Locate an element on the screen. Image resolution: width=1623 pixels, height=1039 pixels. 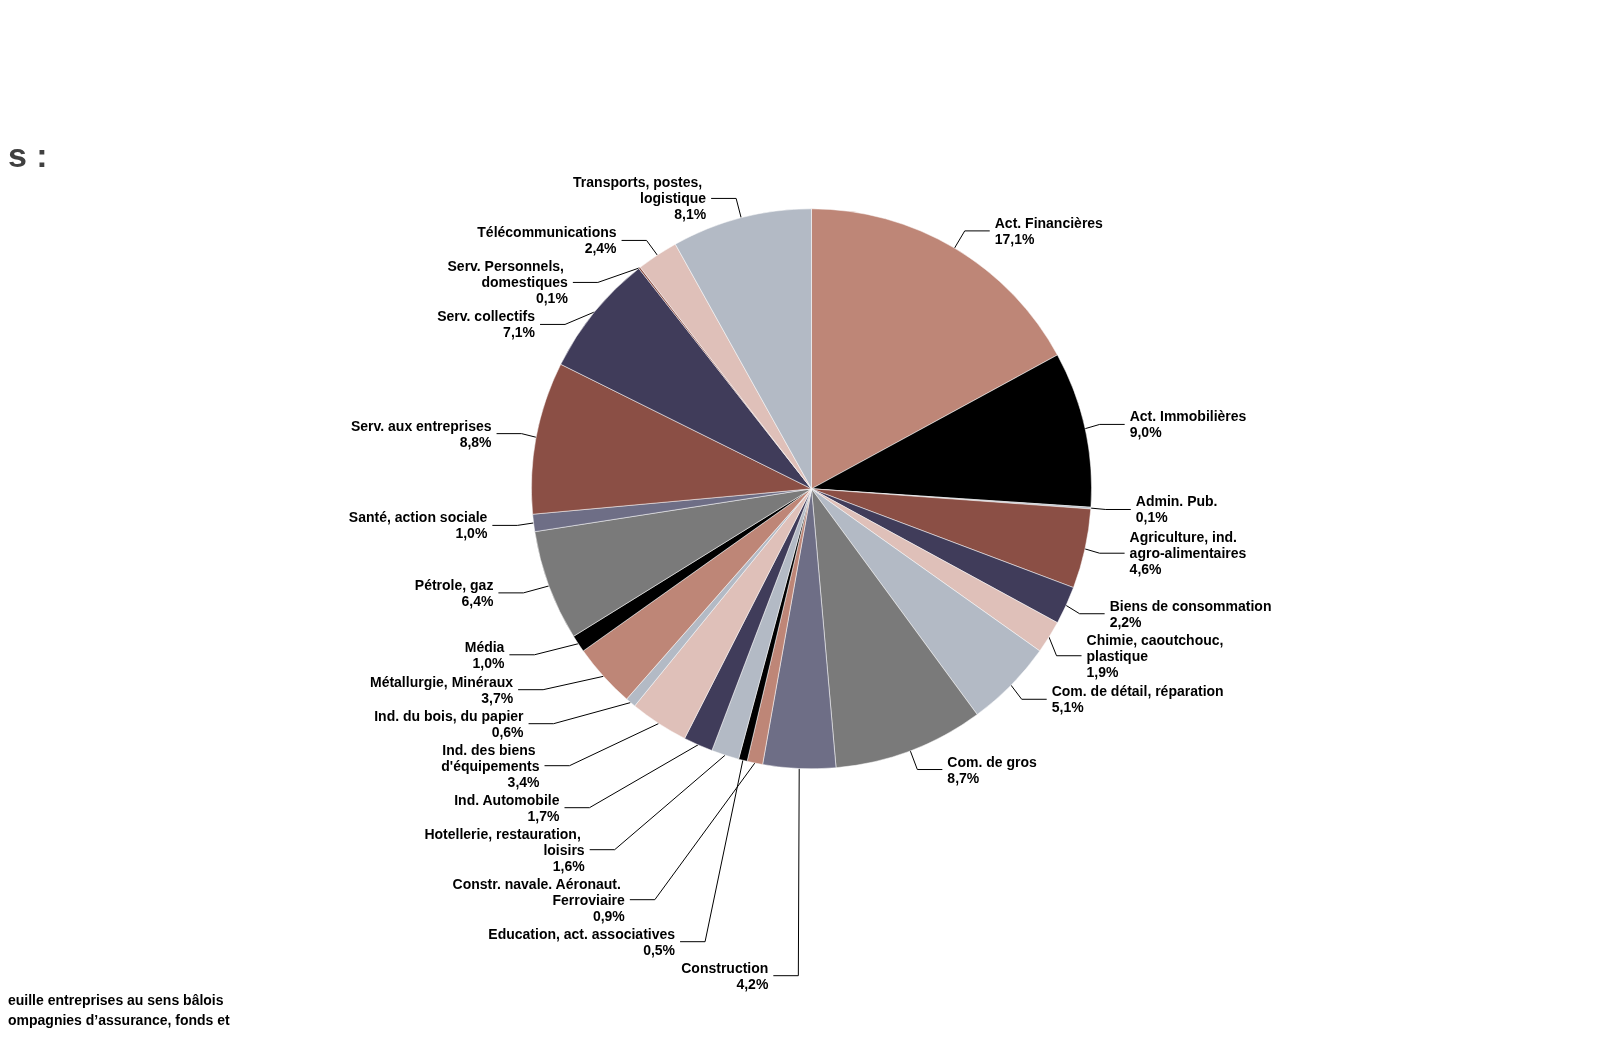
slice-label: Act. Financières is located at coordinates (1049, 222).